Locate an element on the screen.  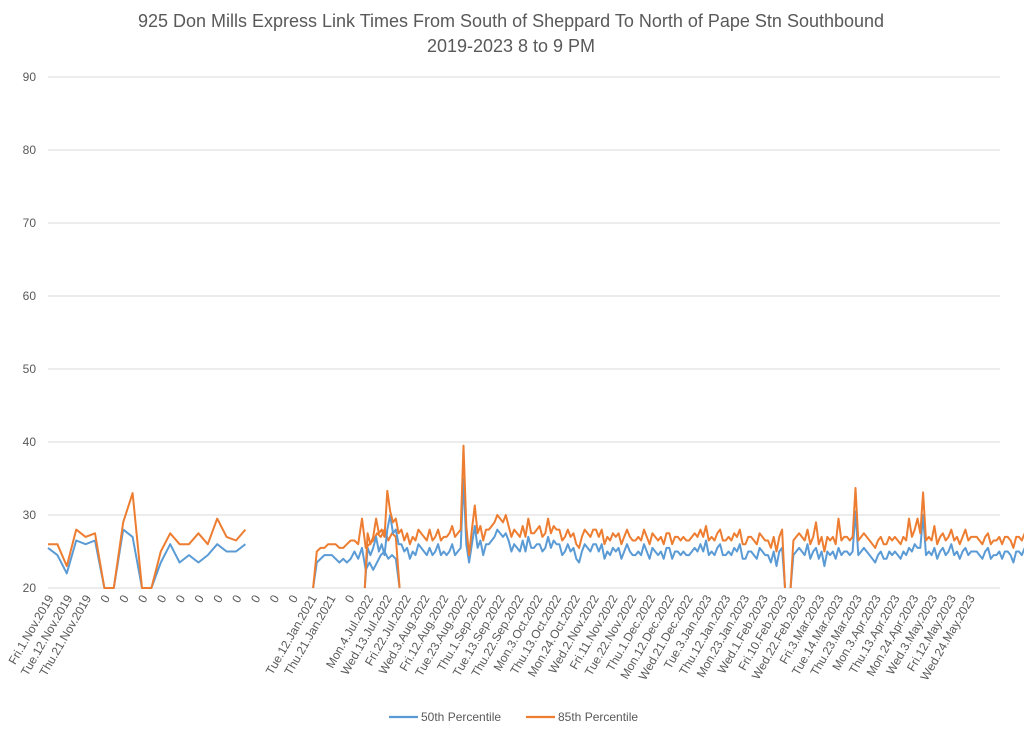
legend-label-50th-percentile: 50th Percentile is located at coordinates (461, 717).